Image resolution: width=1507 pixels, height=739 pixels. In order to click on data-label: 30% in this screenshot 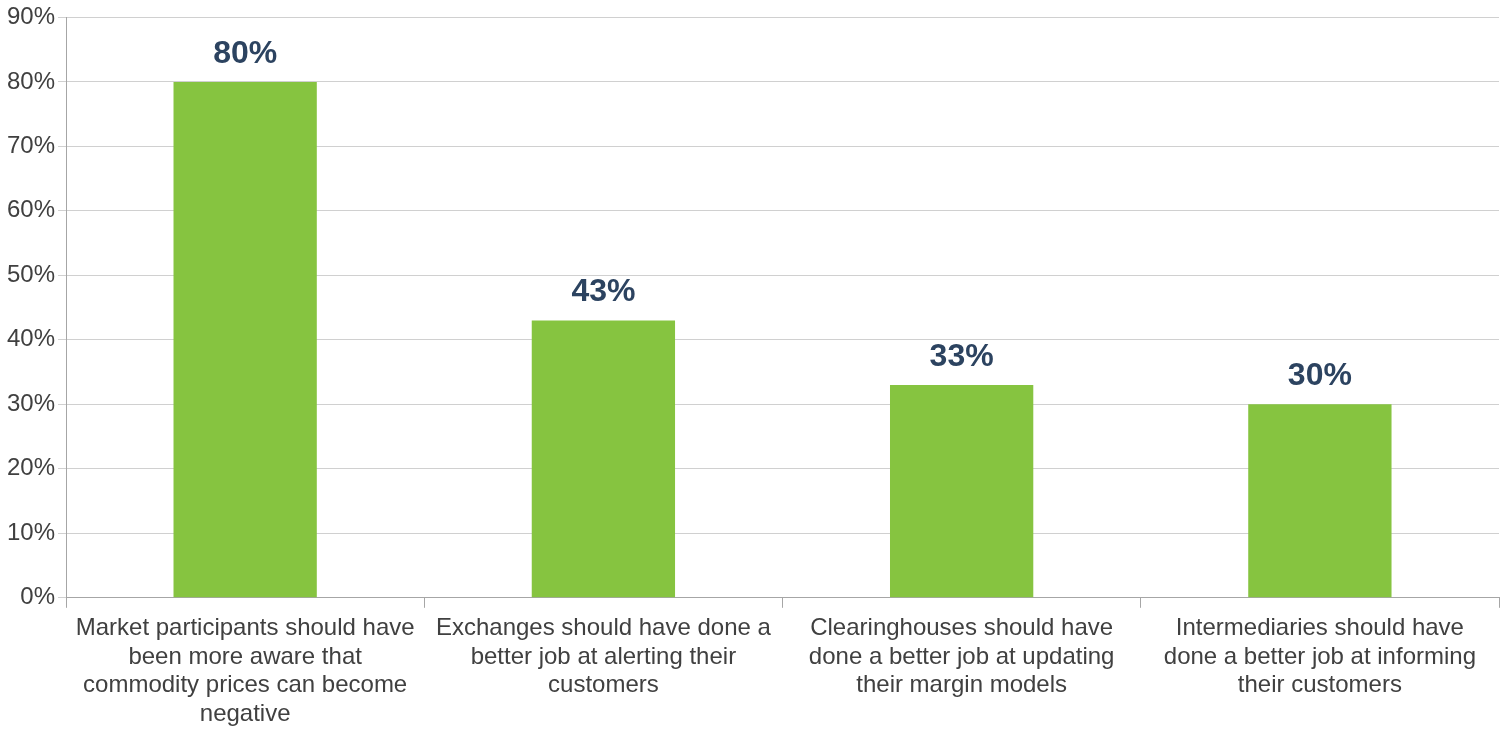, I will do `click(1319, 374)`.